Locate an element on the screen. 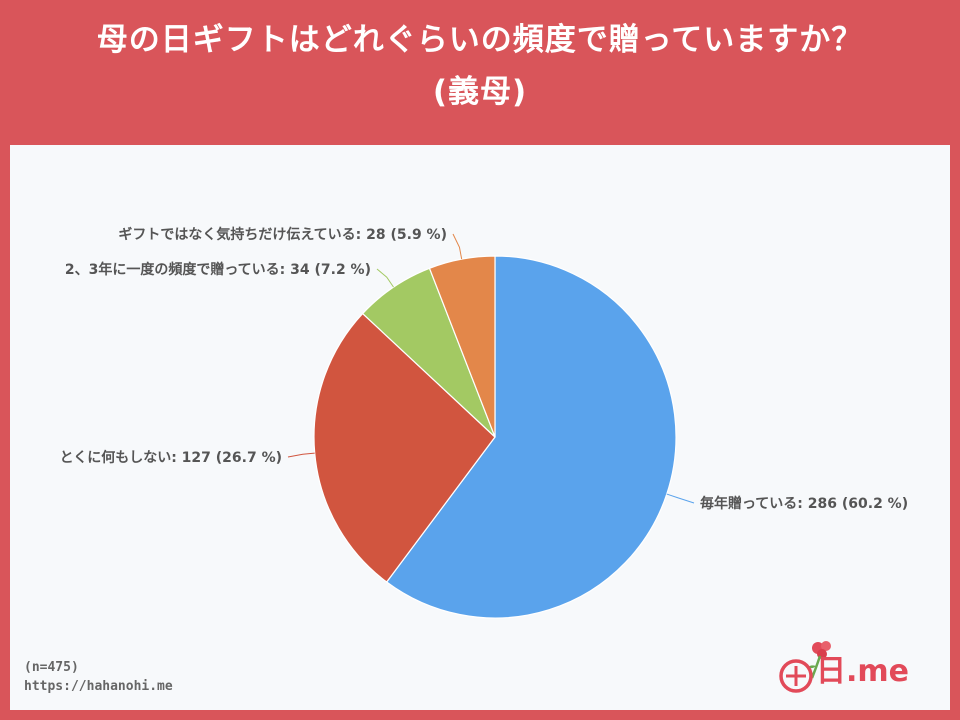  site-logo: 日.me is located at coordinates (857, 664).